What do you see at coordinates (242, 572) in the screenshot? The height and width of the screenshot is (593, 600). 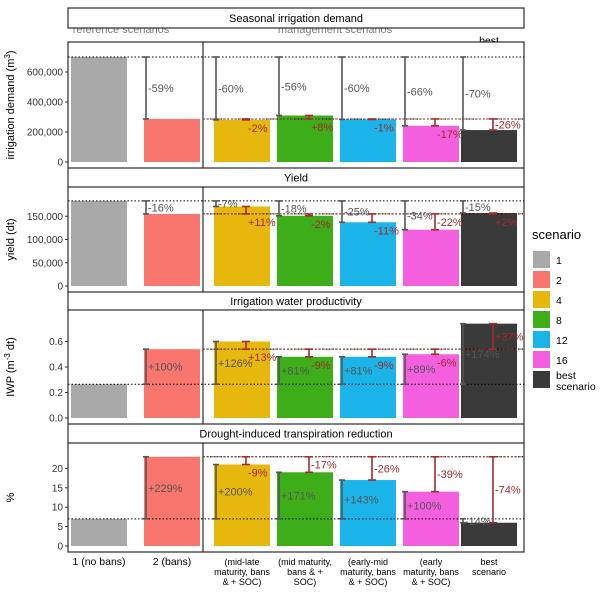 I see `x-label: (mid-late maturity, bans & + SOC)` at bounding box center [242, 572].